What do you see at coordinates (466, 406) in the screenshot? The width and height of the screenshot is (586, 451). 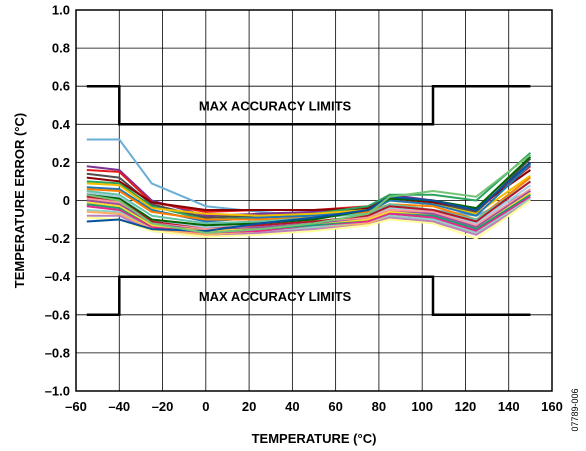 I see `x-tick-label: 120` at bounding box center [466, 406].